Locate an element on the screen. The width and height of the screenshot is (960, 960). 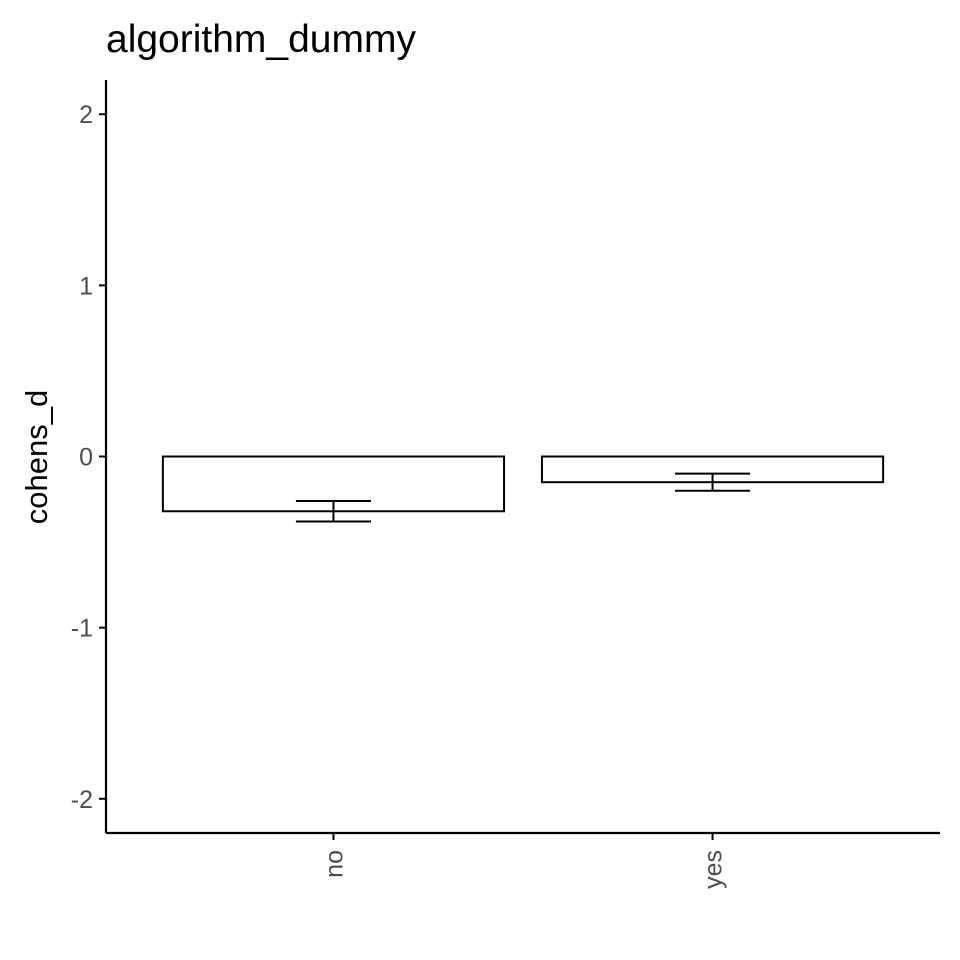
bars-layer is located at coordinates (523, 484).